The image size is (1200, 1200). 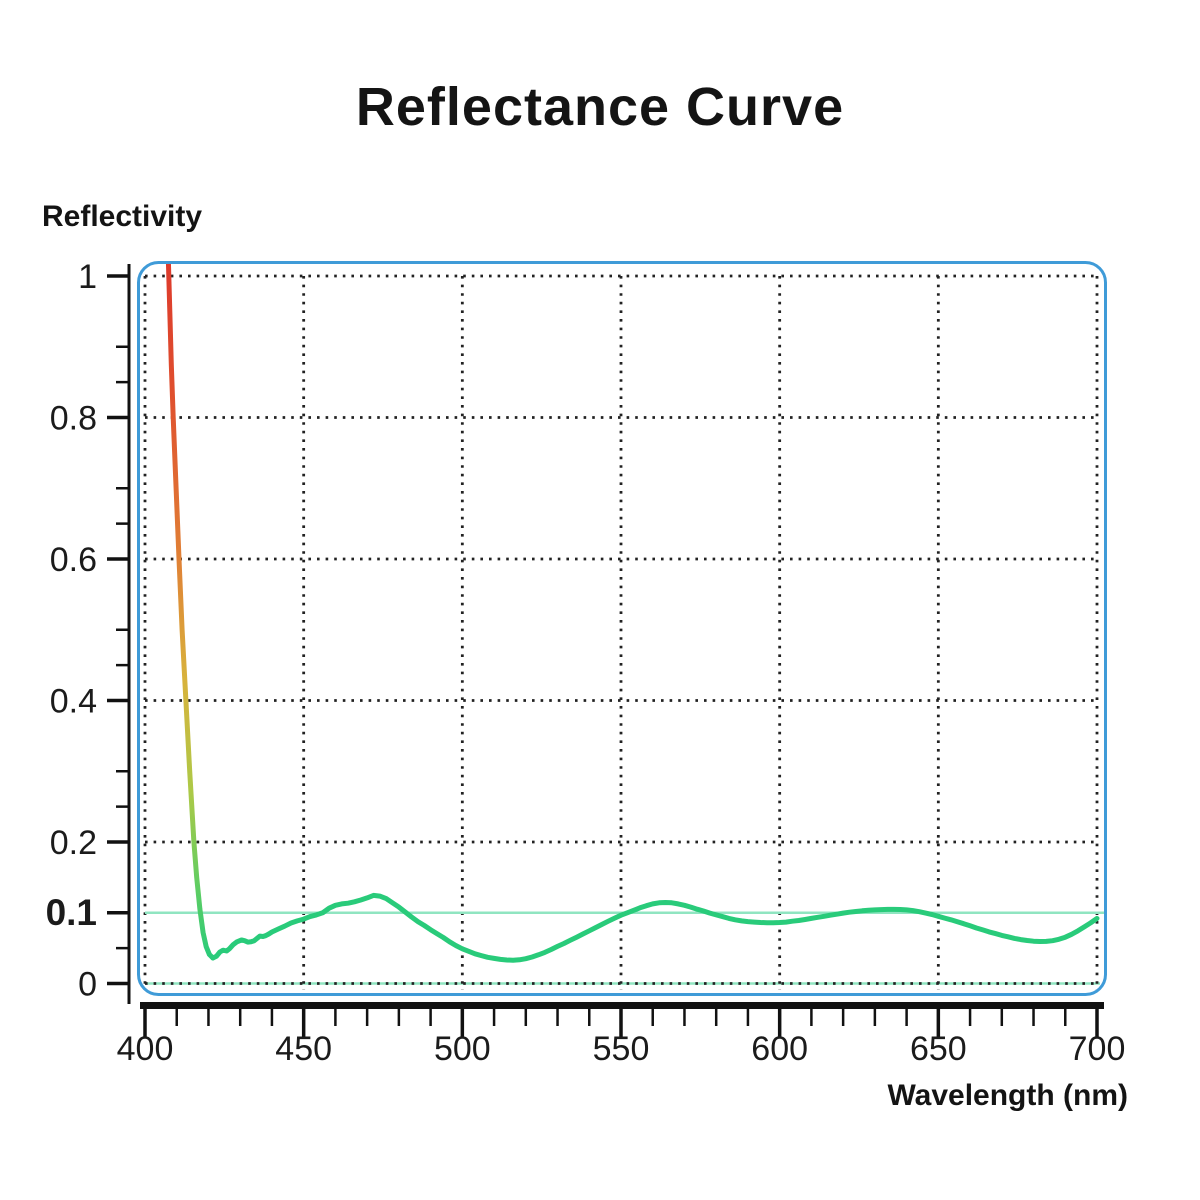 I want to click on y-tick-label: 0.8, so click(x=73, y=419).